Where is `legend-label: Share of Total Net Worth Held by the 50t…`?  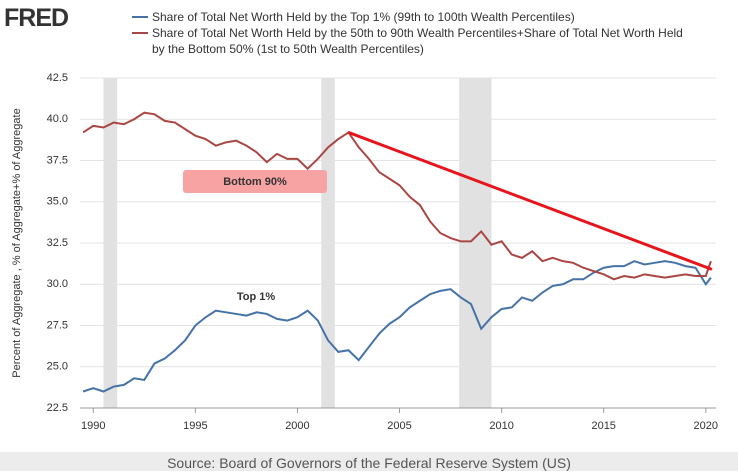 legend-label: Share of Total Net Worth Held by the 50t… is located at coordinates (417, 41).